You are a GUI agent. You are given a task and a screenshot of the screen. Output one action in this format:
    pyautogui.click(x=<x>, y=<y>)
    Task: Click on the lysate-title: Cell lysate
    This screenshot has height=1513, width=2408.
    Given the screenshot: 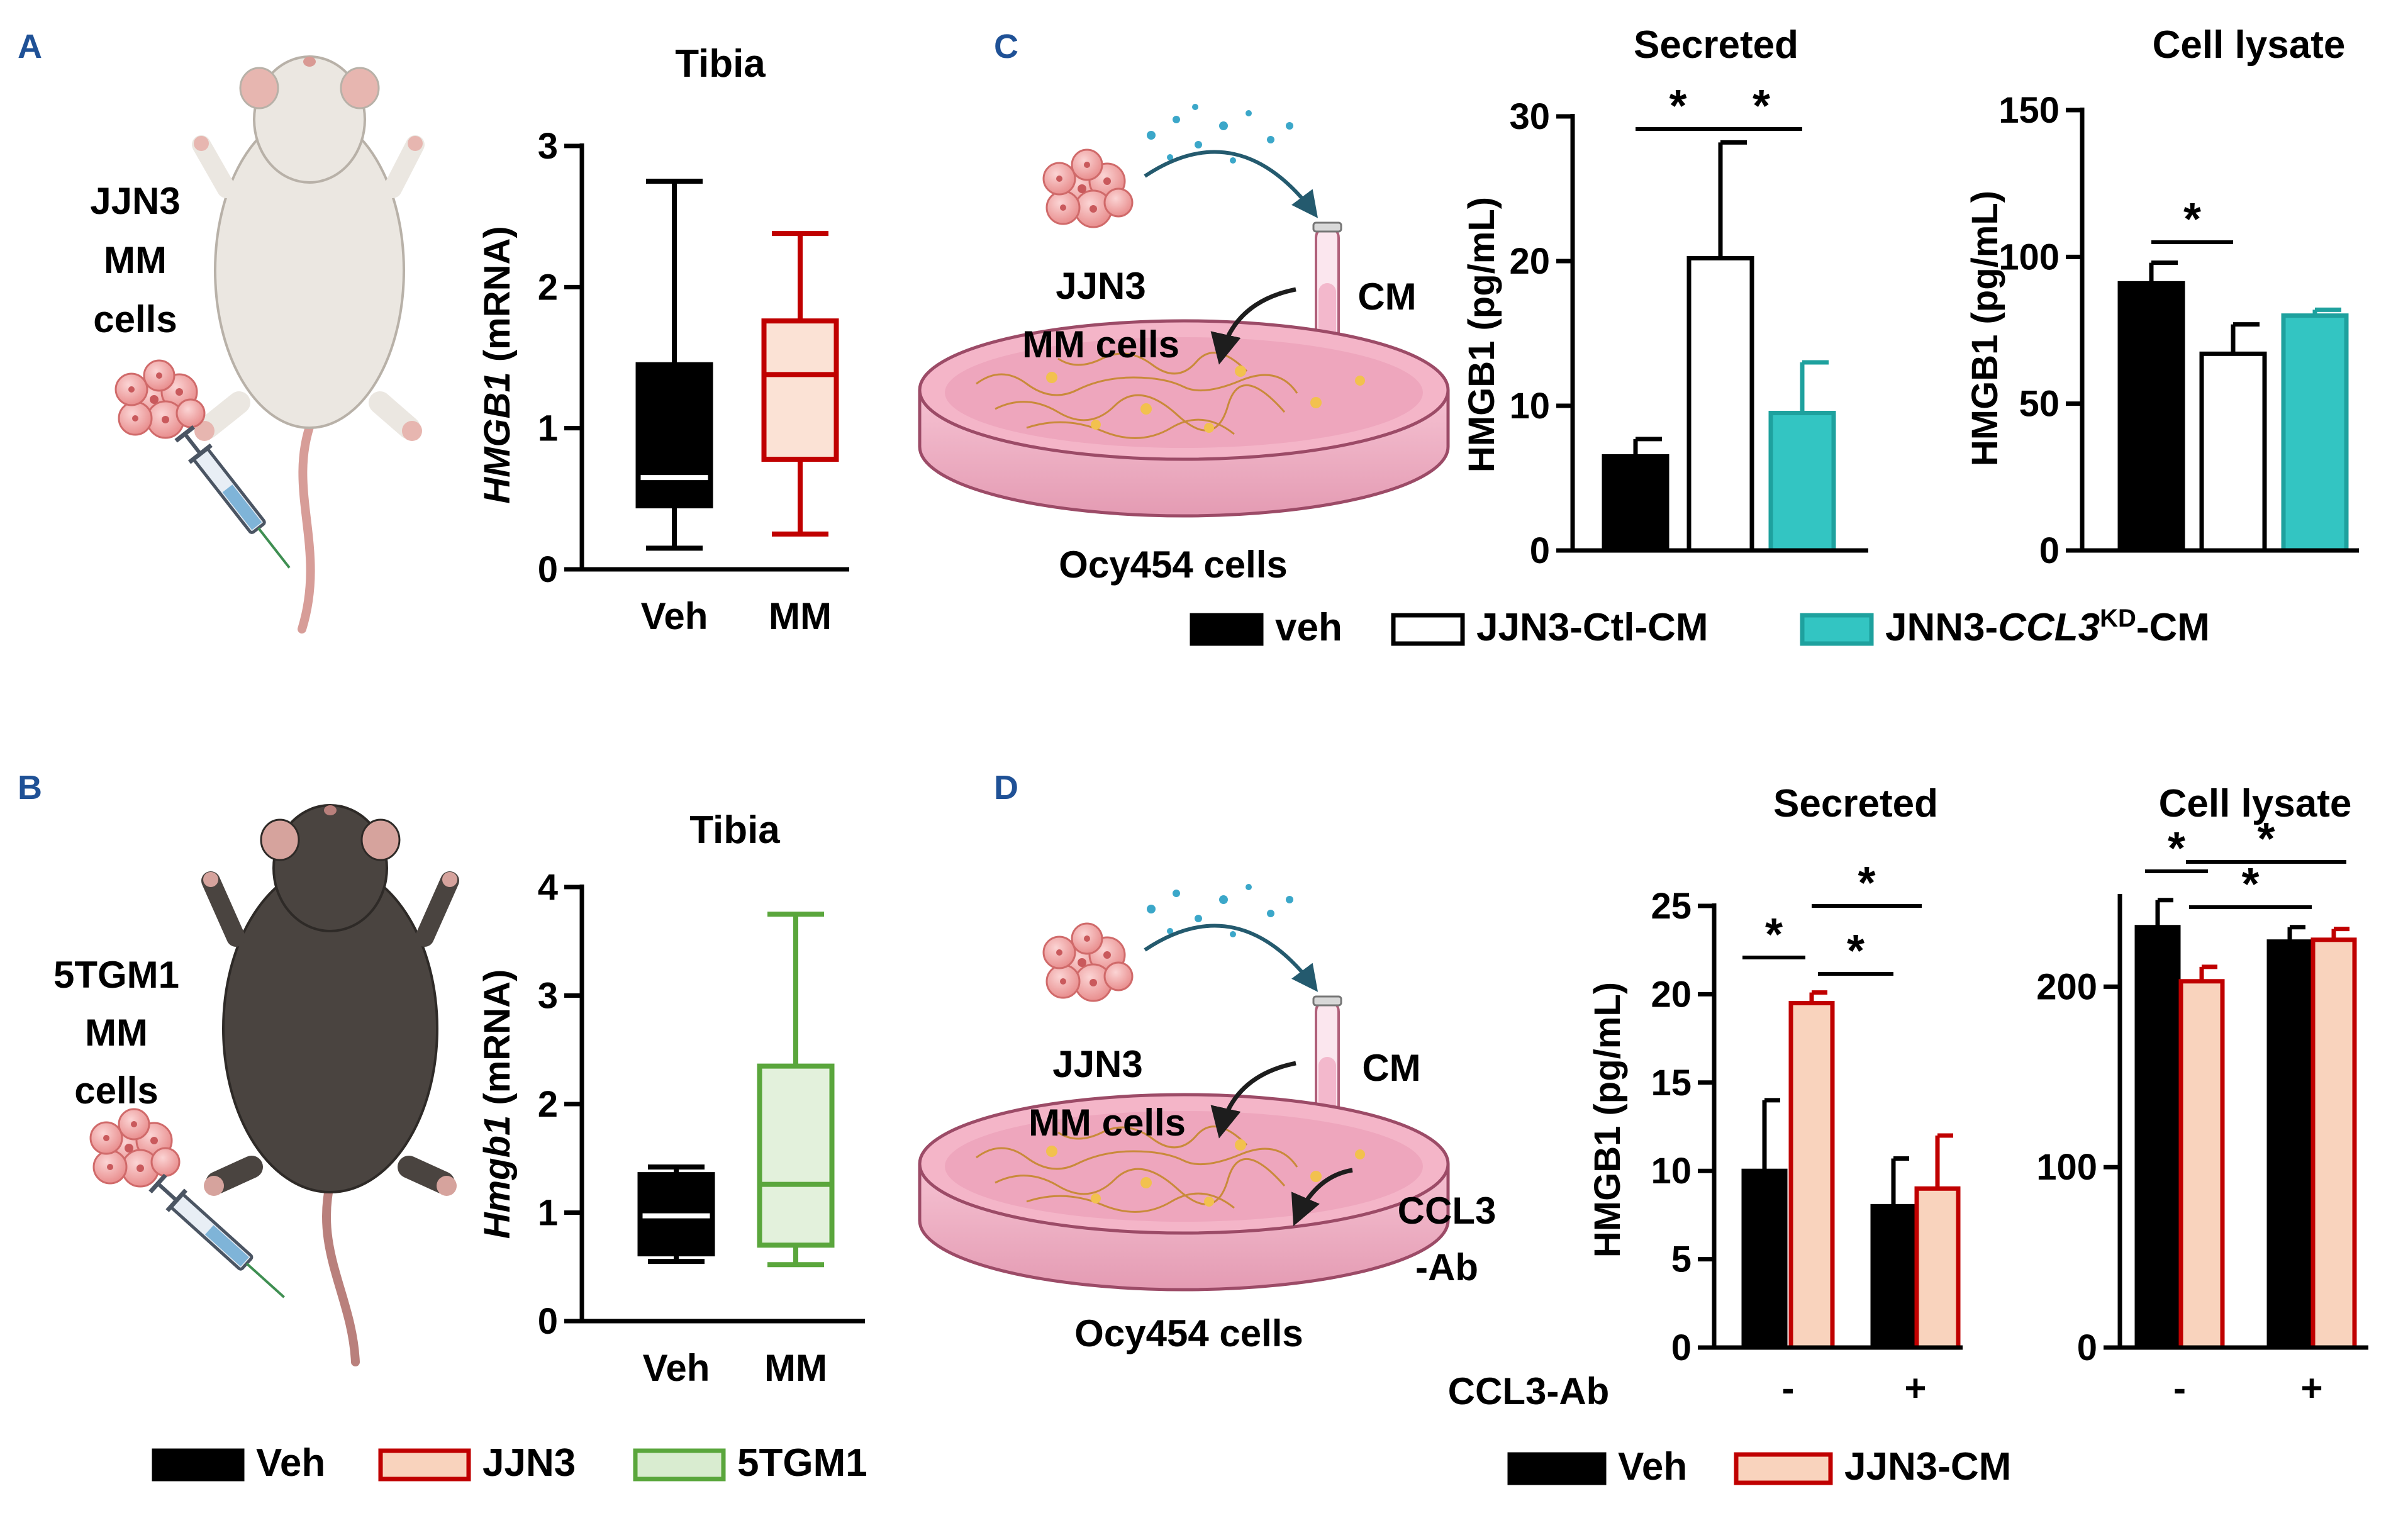 What is the action you would take?
    pyautogui.click(x=2255, y=803)
    